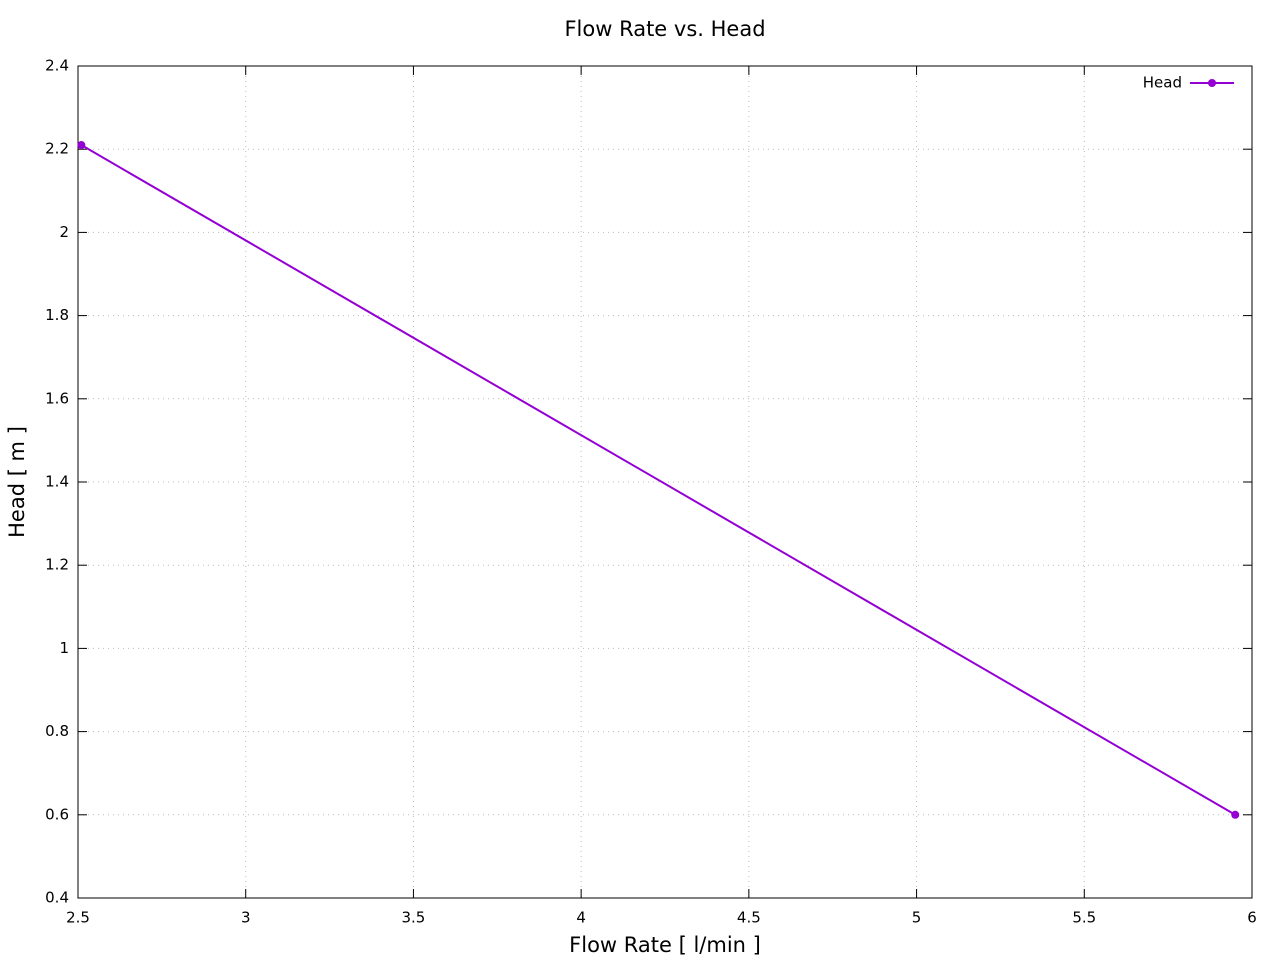 The image size is (1280, 960). What do you see at coordinates (1212, 83) in the screenshot?
I see `legend-marker` at bounding box center [1212, 83].